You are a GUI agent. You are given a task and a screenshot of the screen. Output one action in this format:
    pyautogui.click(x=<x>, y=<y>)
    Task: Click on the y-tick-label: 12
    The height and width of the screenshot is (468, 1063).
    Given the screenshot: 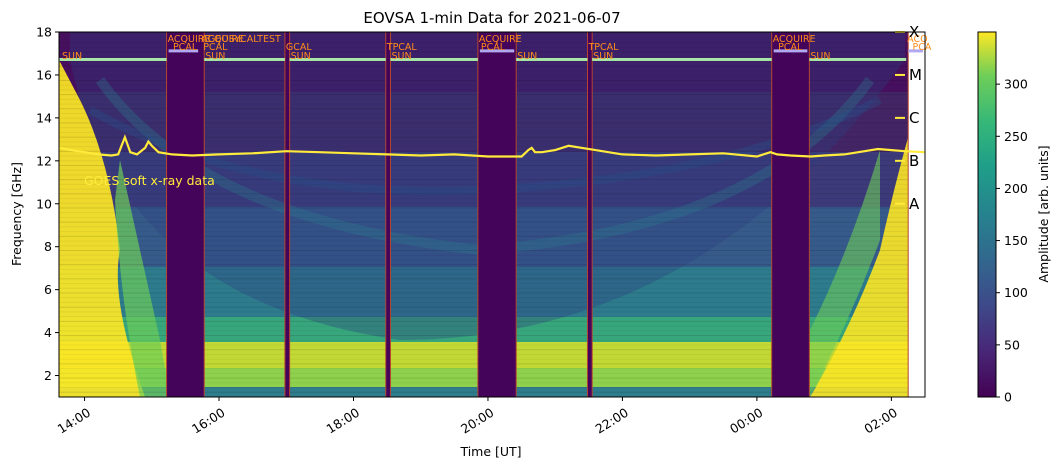 What is the action you would take?
    pyautogui.click(x=44, y=160)
    